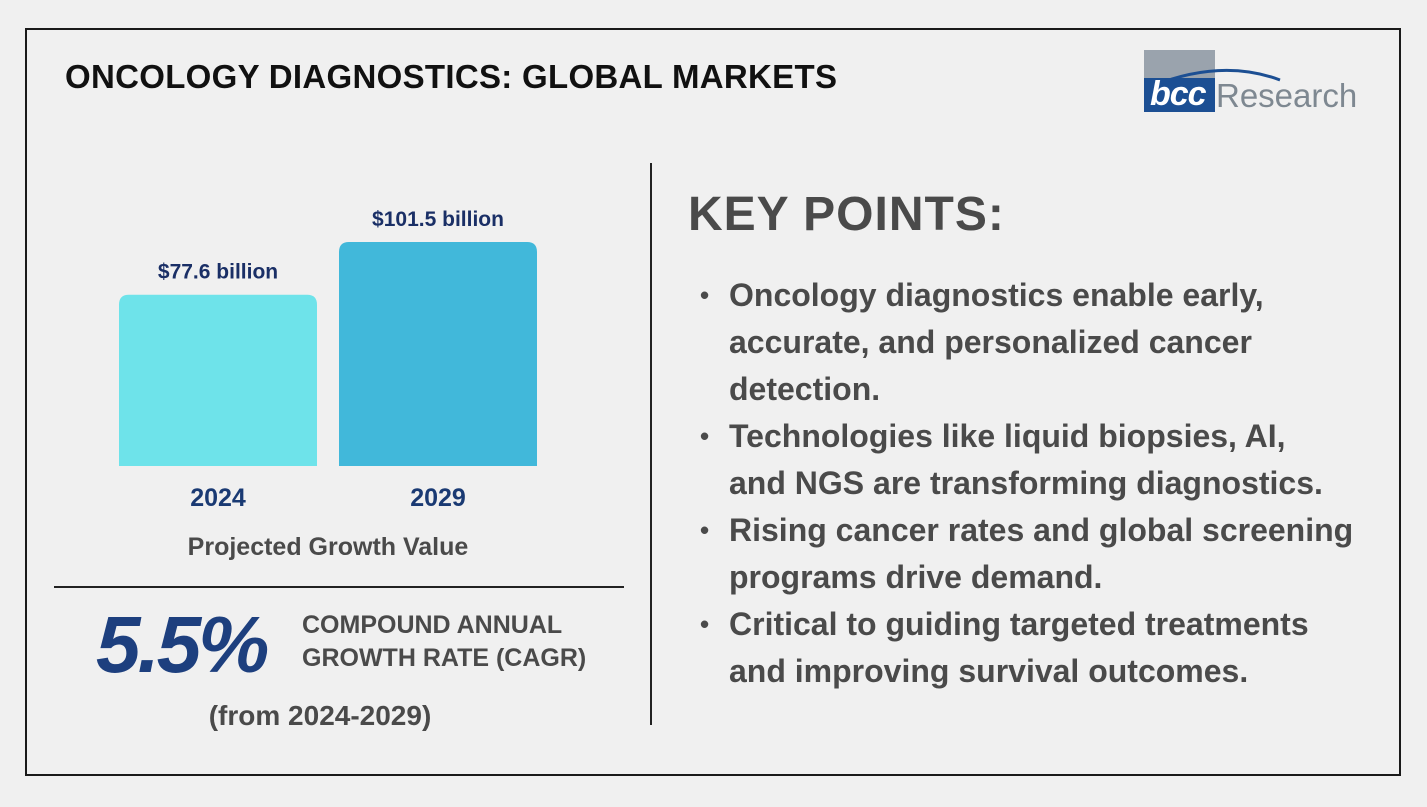  Describe the element at coordinates (651, 444) in the screenshot. I see `vertical-divider` at that location.